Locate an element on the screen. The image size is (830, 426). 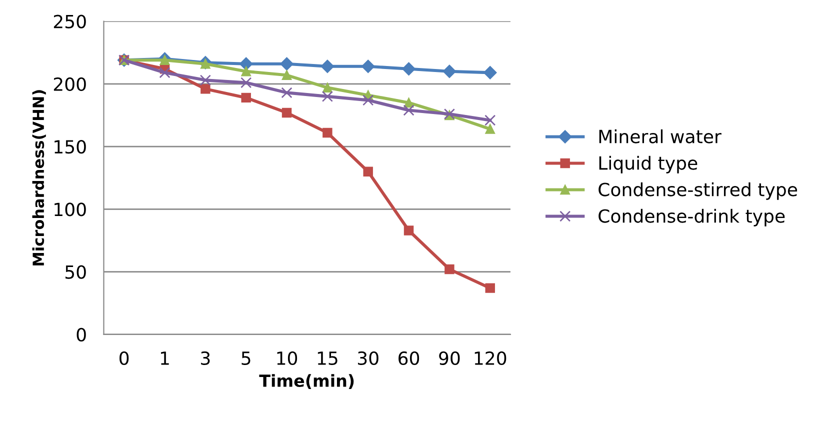
y-tick-label: 0 is located at coordinates (81, 335).